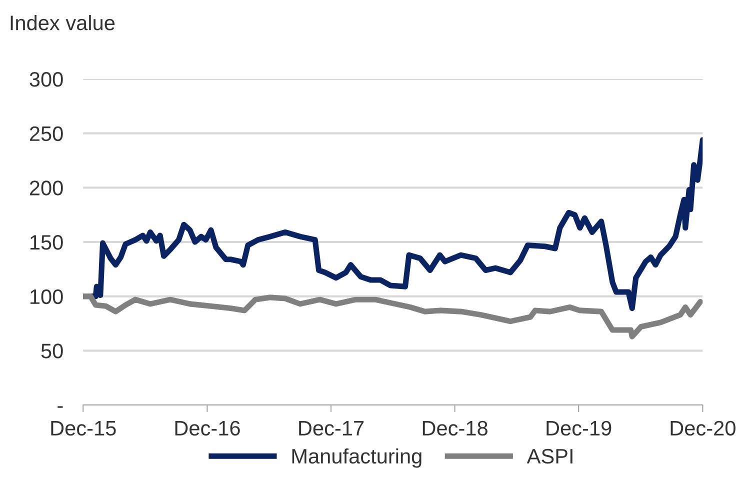 The image size is (742, 500). I want to click on y-tick-label: 100, so click(46, 296).